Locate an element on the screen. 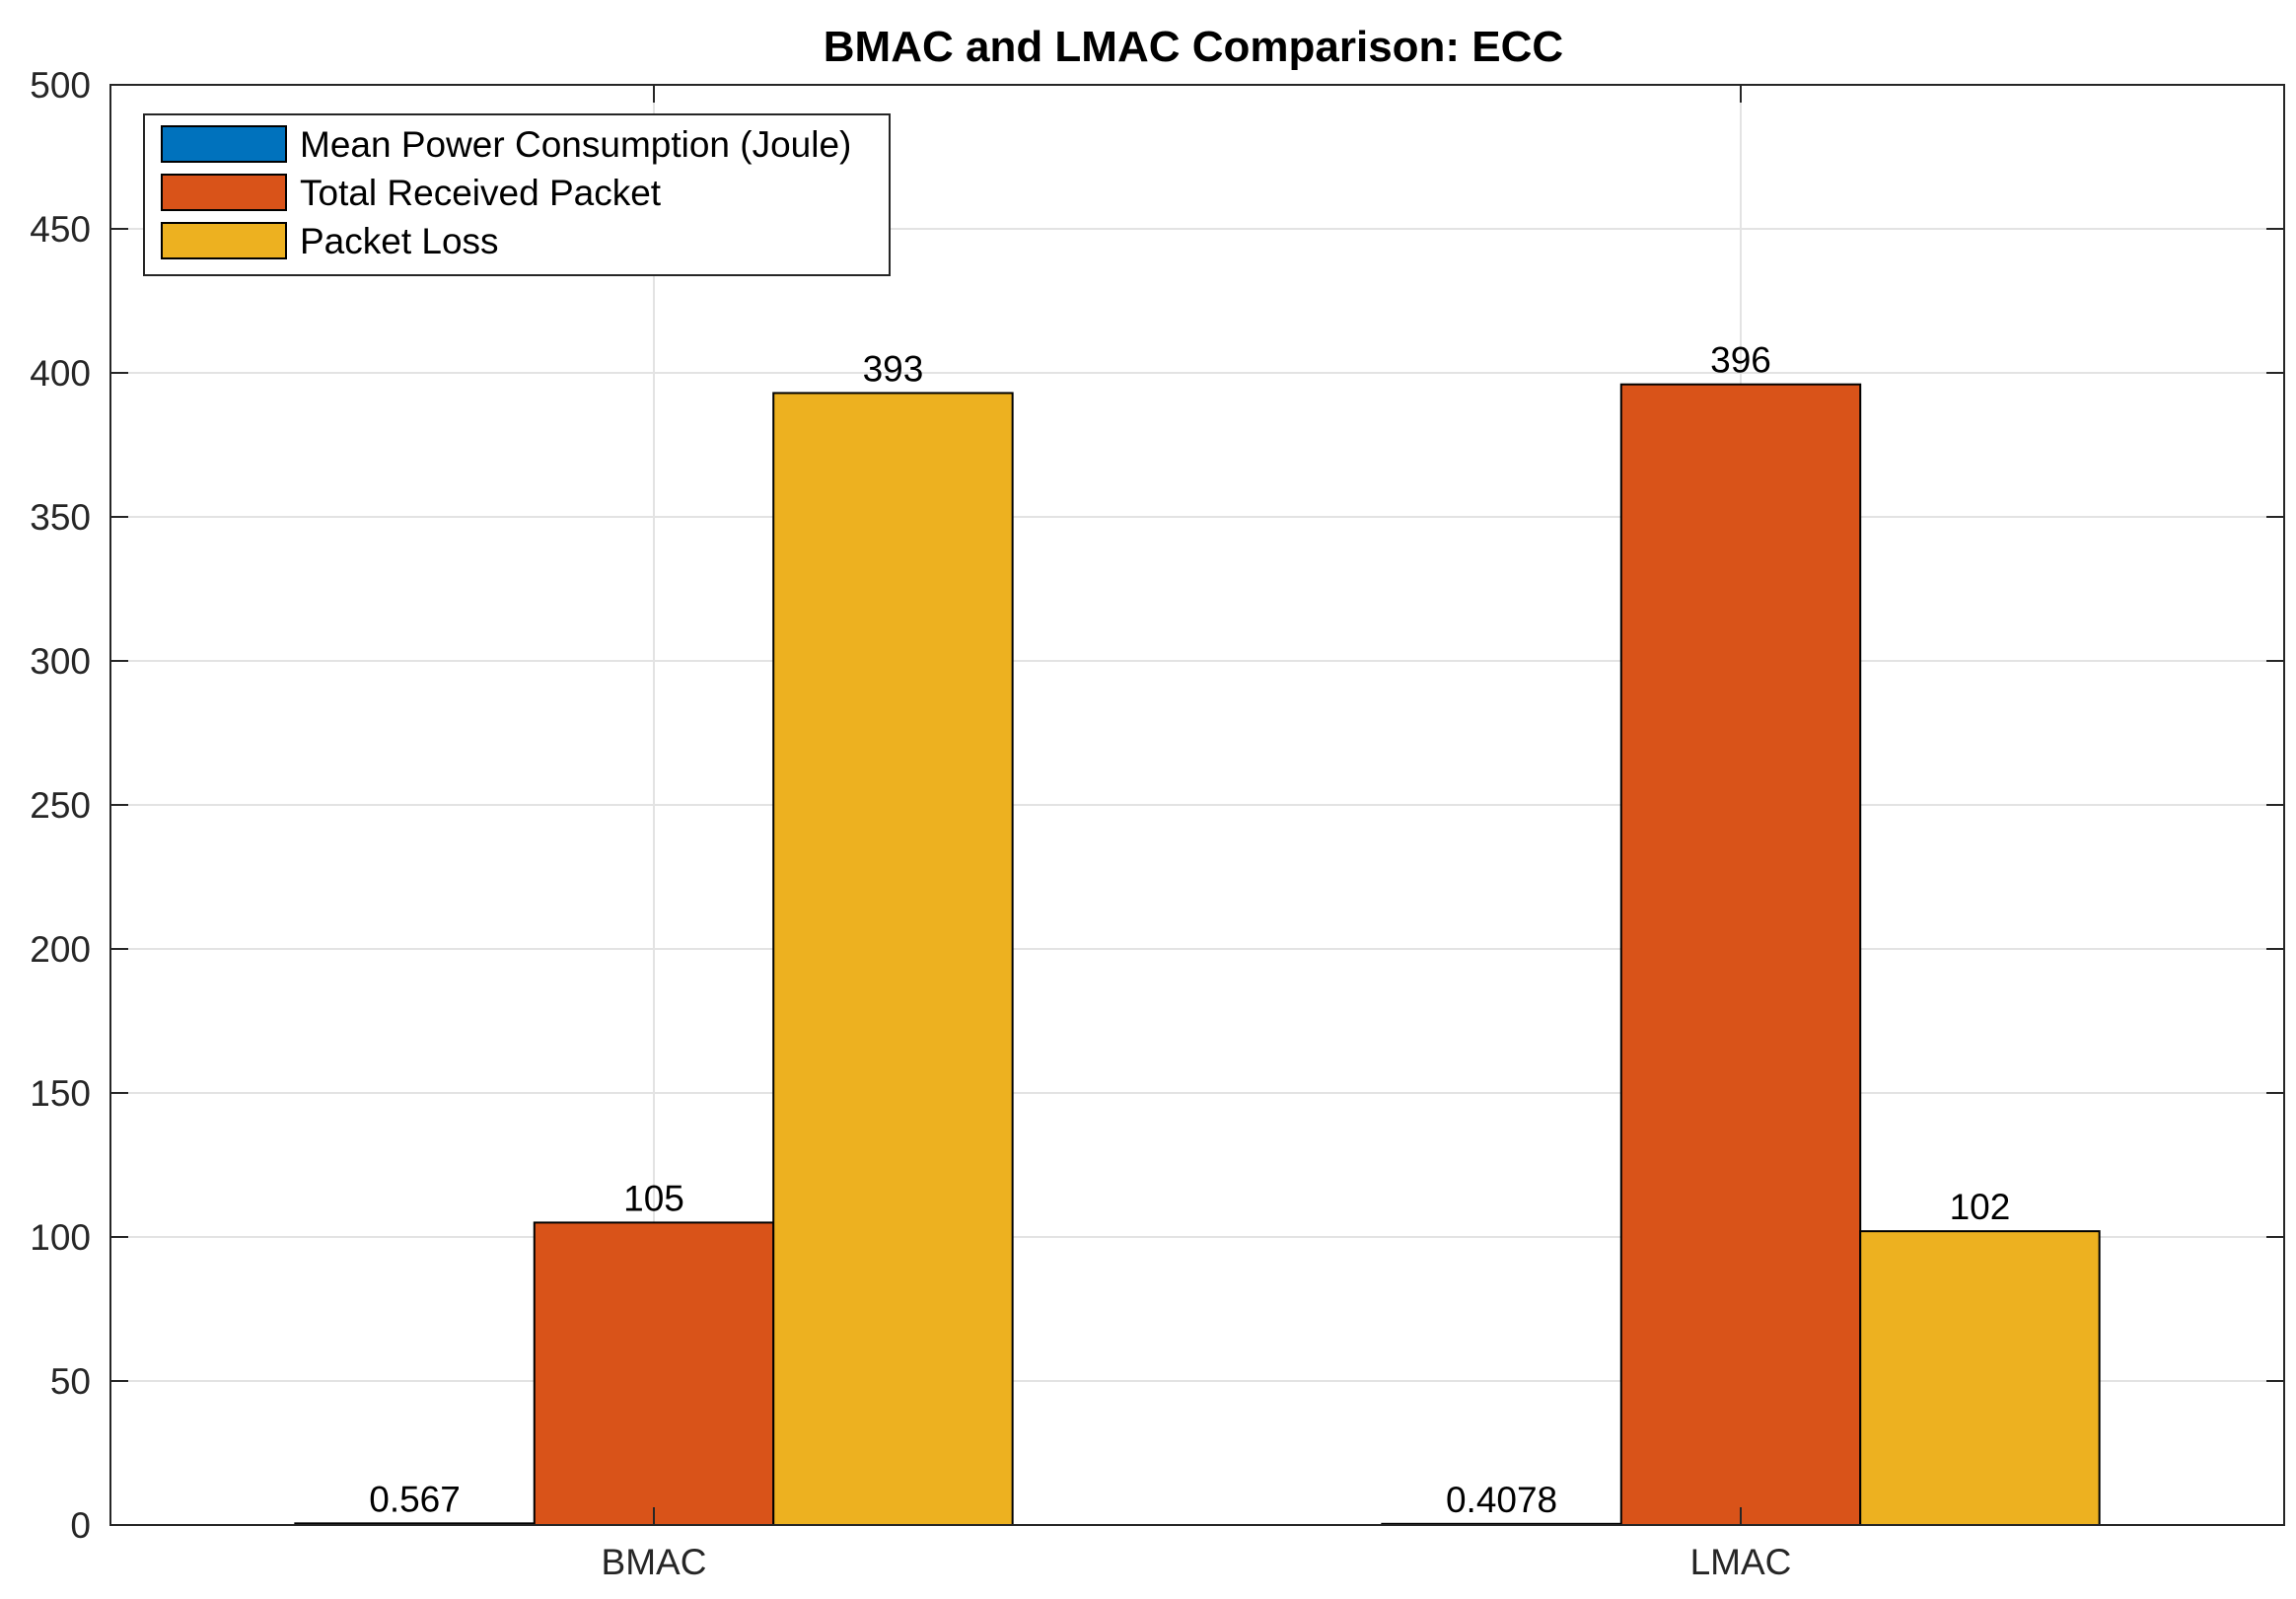 The image size is (2296, 1599). y-tick-label: 100 is located at coordinates (61, 1238).